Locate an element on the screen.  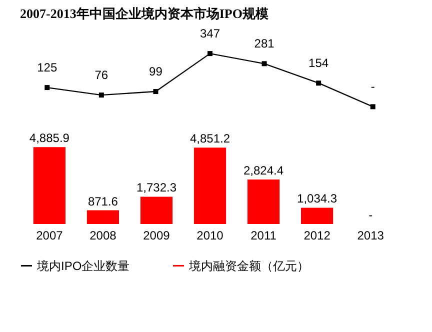
chart-title: 2007-2013年中国企业境内资本市场IPO规模 is located at coordinates (144, 13).